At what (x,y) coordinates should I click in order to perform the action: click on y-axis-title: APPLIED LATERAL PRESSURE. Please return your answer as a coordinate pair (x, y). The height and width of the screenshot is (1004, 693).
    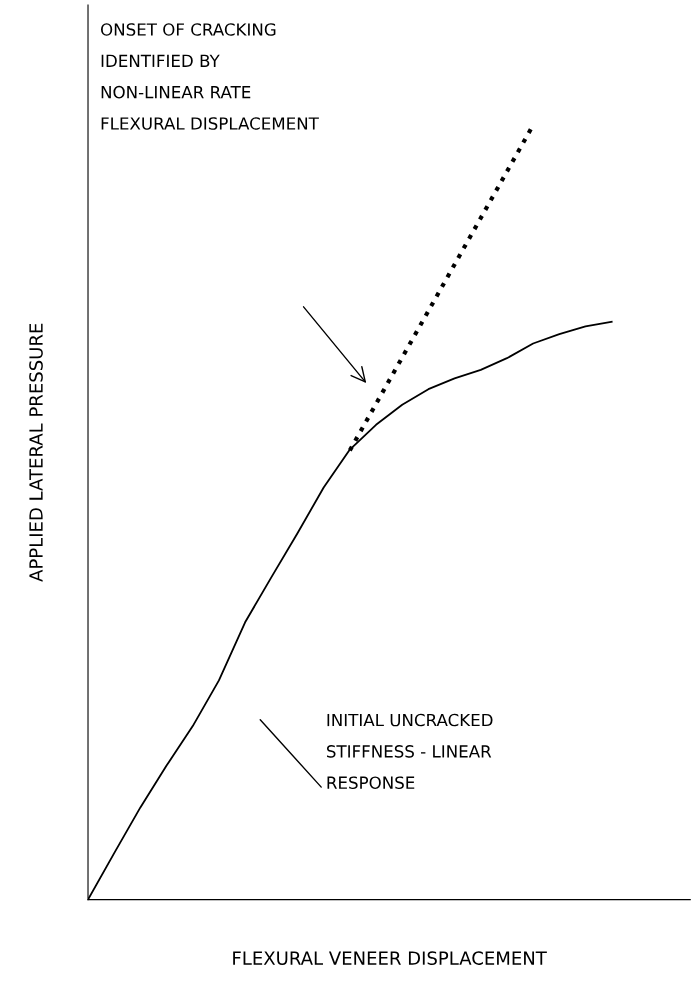
    Looking at the image, I should click on (36, 452).